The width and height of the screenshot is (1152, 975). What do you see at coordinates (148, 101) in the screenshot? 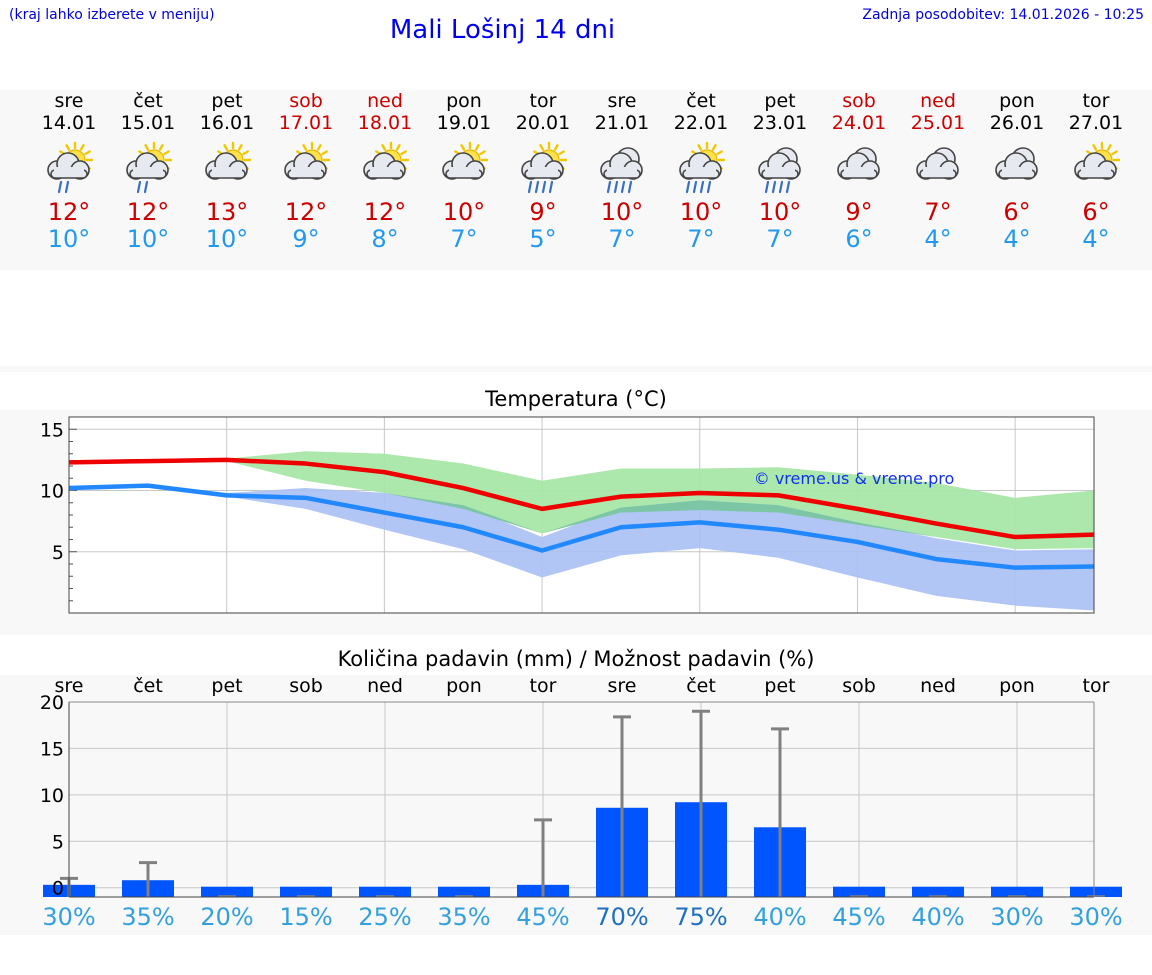
I see `day-name: čet` at bounding box center [148, 101].